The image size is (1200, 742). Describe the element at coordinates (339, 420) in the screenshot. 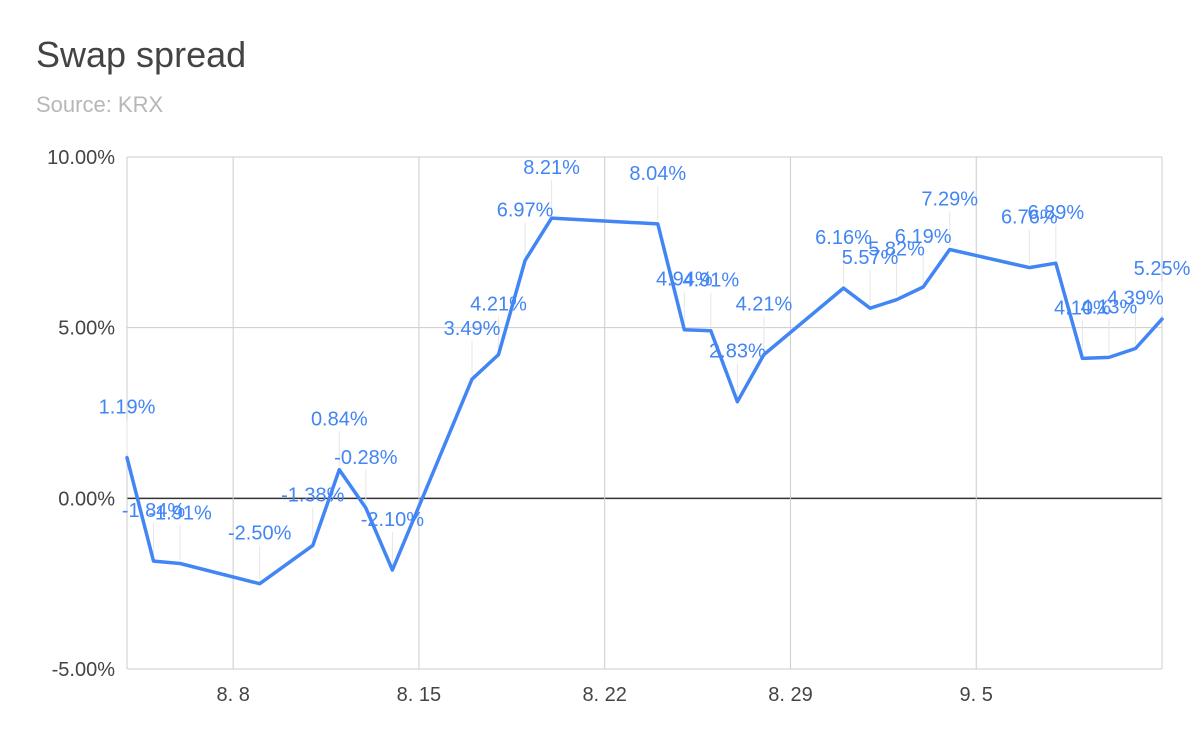

I see `data-label: 0.84%` at that location.